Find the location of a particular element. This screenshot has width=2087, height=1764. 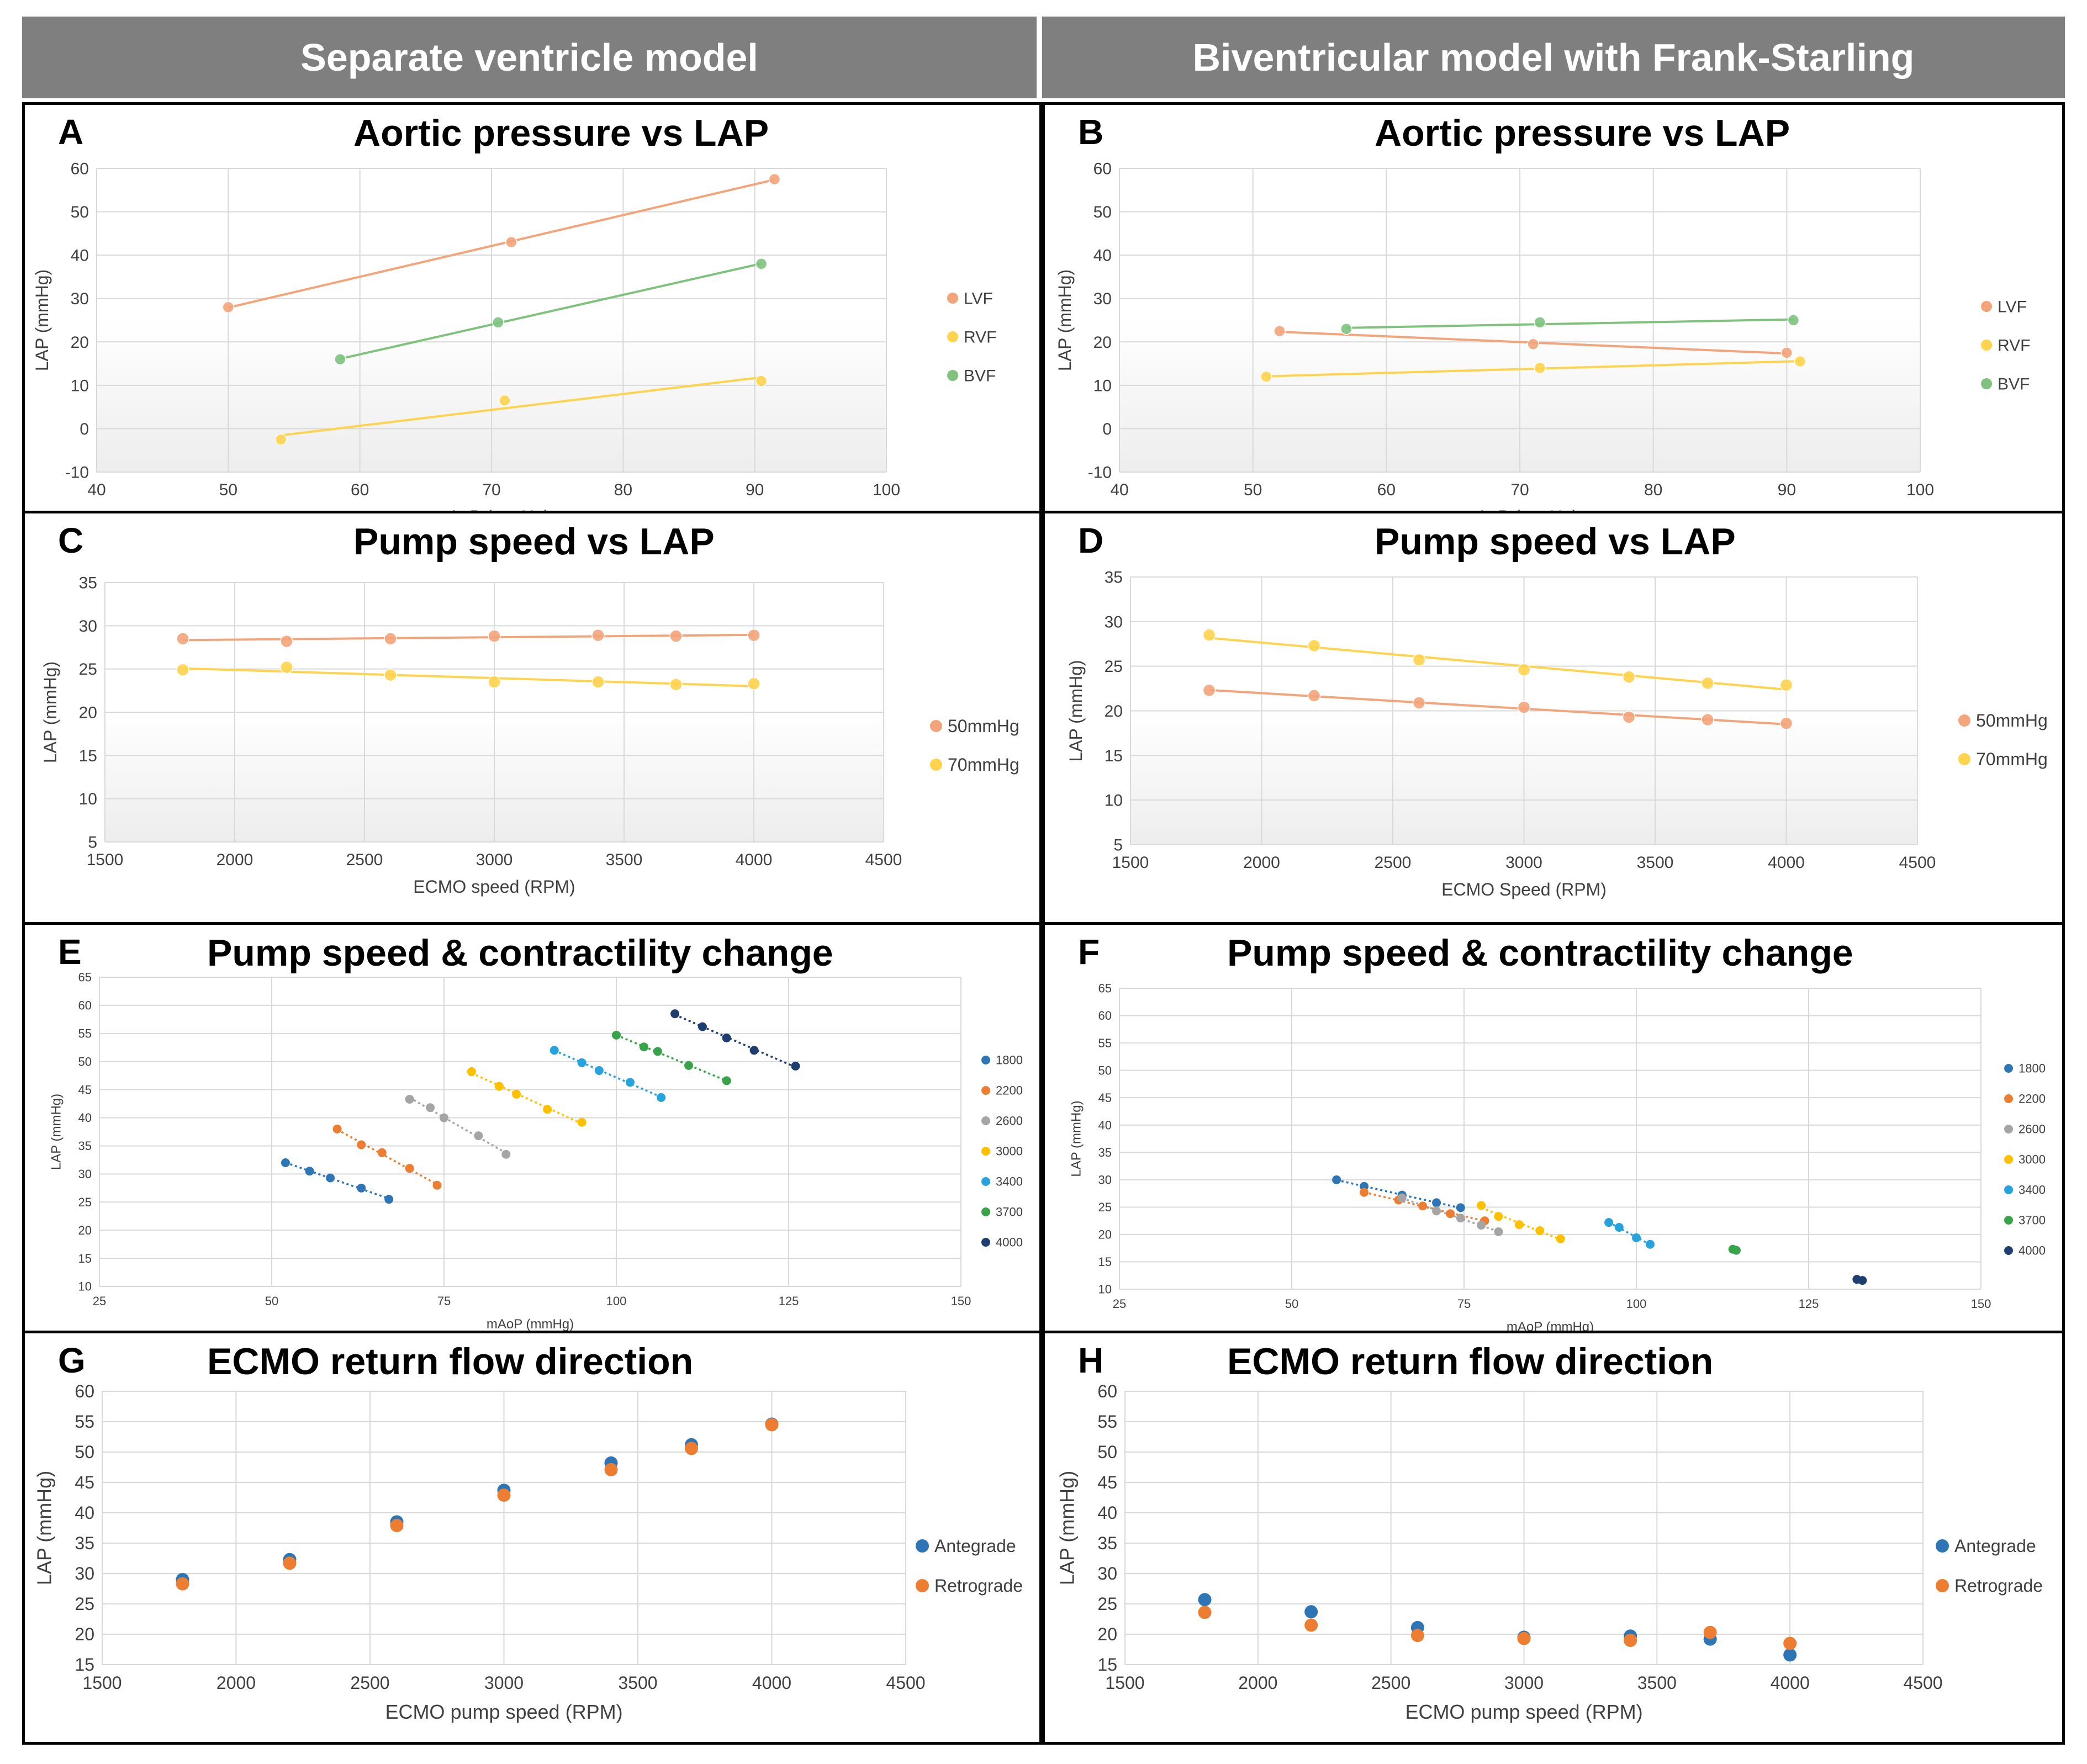

legend-label: 70mmHg is located at coordinates (983, 765).